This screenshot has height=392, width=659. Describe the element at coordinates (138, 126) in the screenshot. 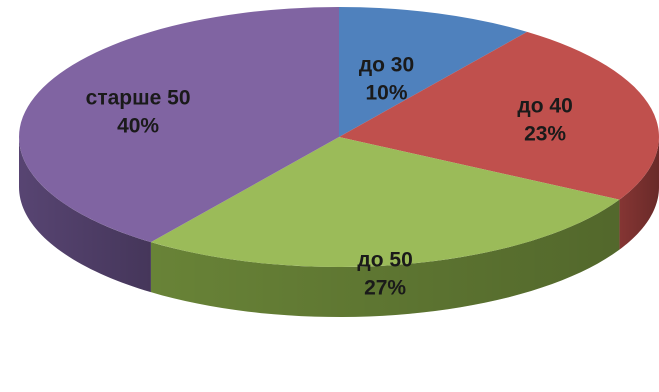

I see `slice-percent-старше-50: 40%` at that location.